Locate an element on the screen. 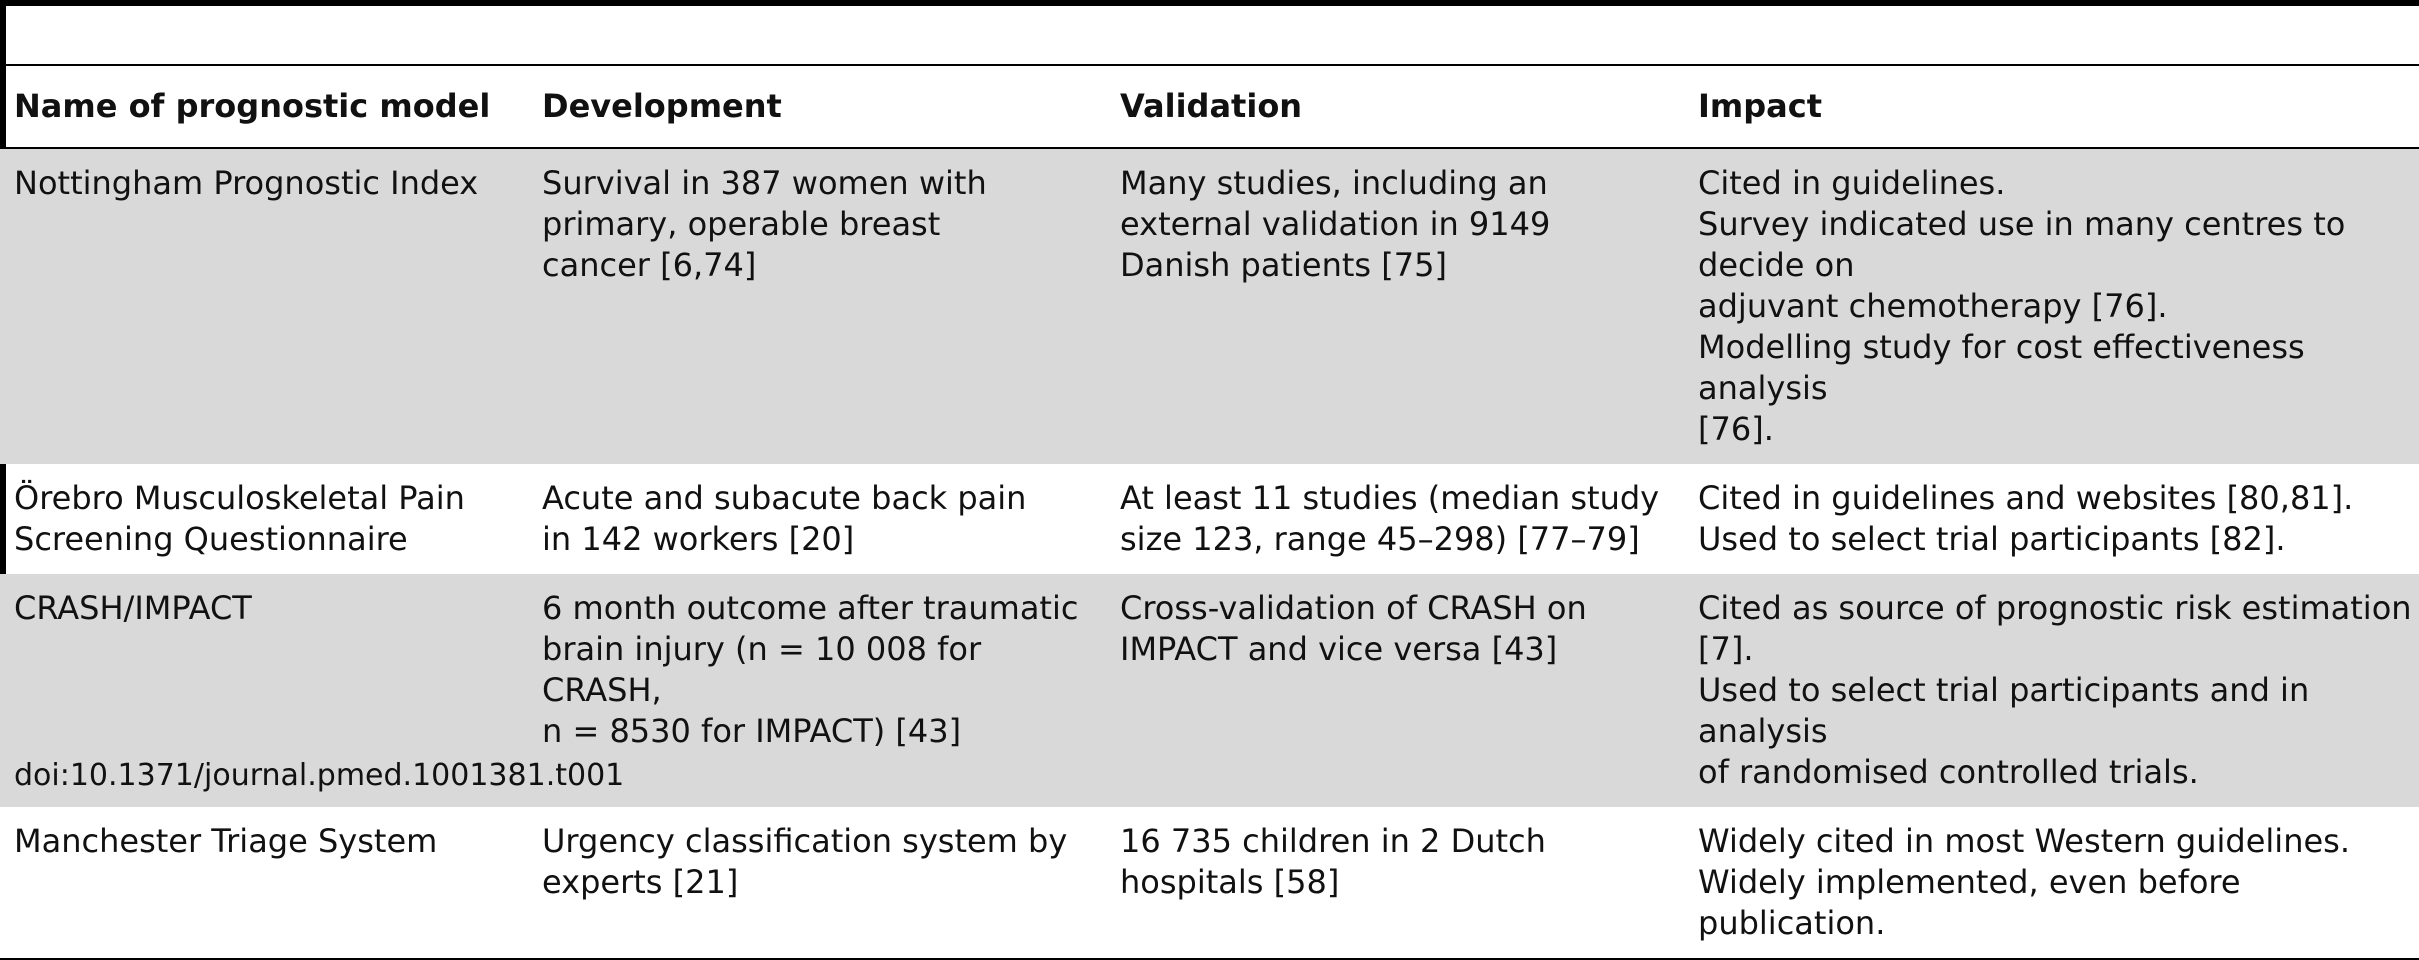 The image size is (2419, 960). cell-line: IMPACT and vice versa [43] is located at coordinates (1339, 649).